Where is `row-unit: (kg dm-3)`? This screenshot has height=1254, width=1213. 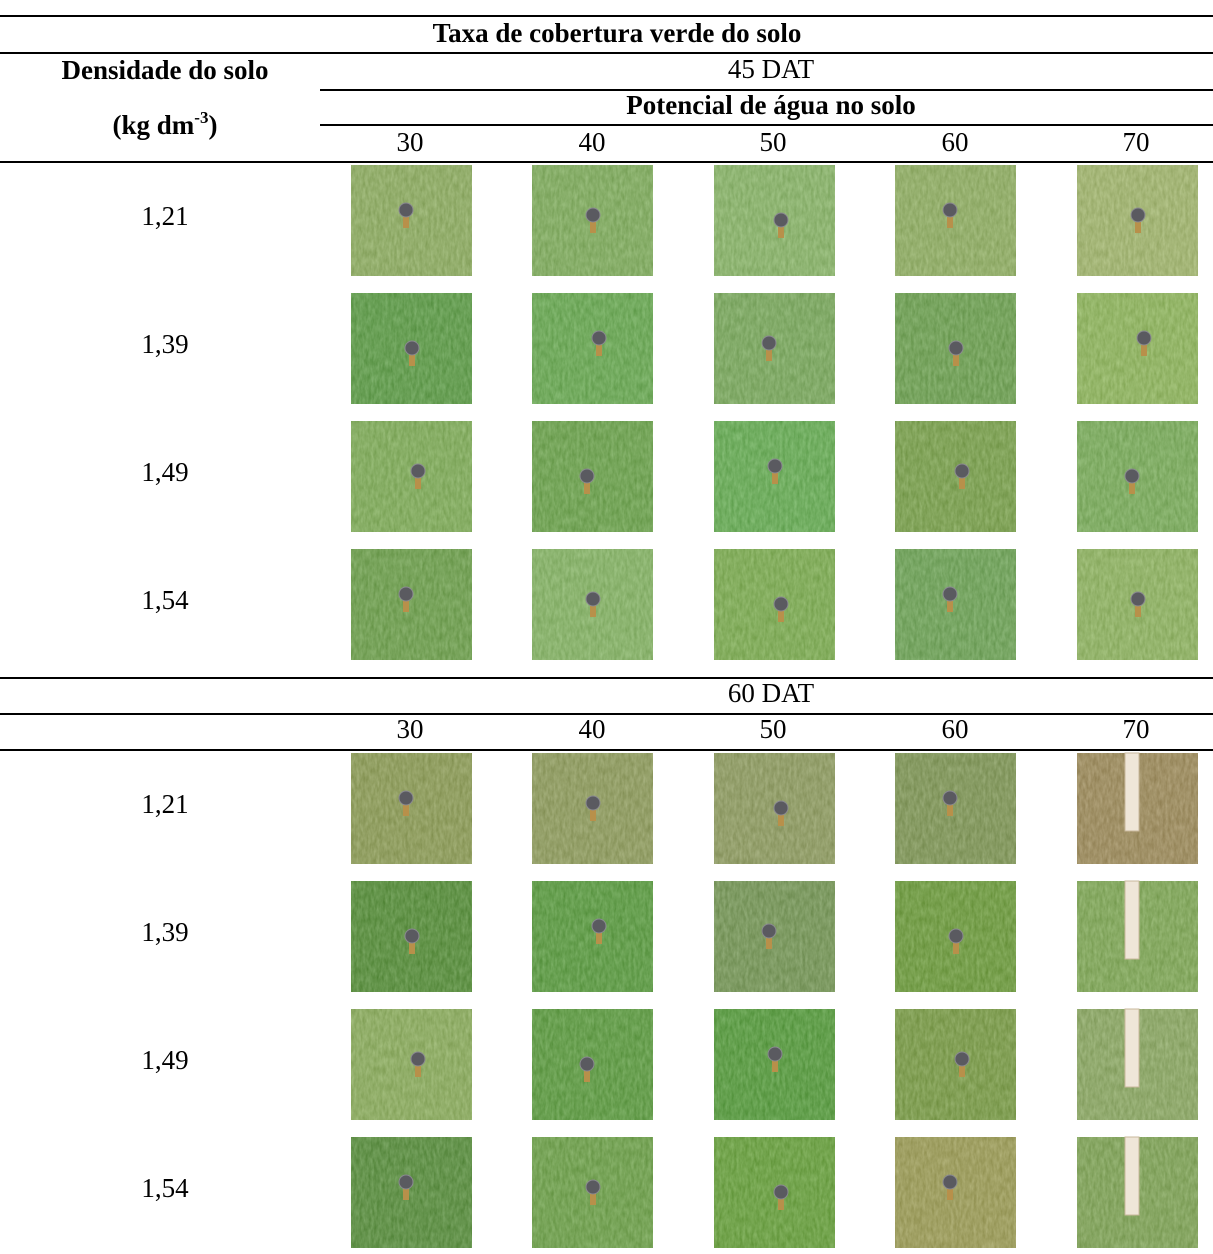 row-unit: (kg dm-3) is located at coordinates (165, 124).